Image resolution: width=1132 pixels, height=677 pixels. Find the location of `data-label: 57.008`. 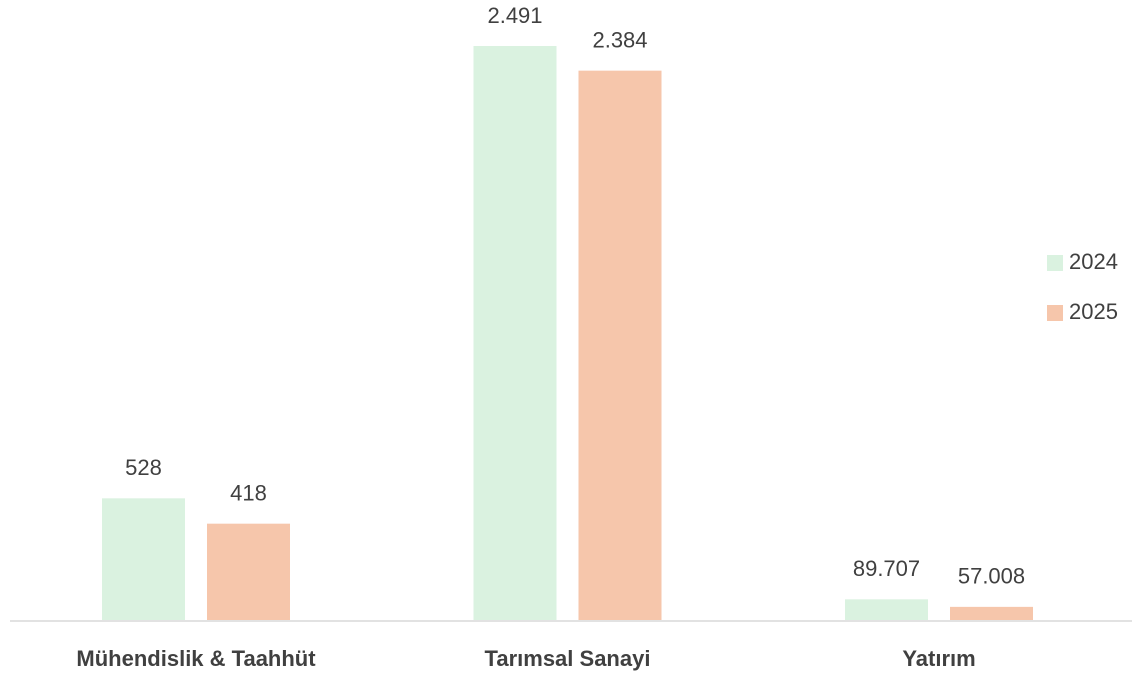

data-label: 57.008 is located at coordinates (991, 576).